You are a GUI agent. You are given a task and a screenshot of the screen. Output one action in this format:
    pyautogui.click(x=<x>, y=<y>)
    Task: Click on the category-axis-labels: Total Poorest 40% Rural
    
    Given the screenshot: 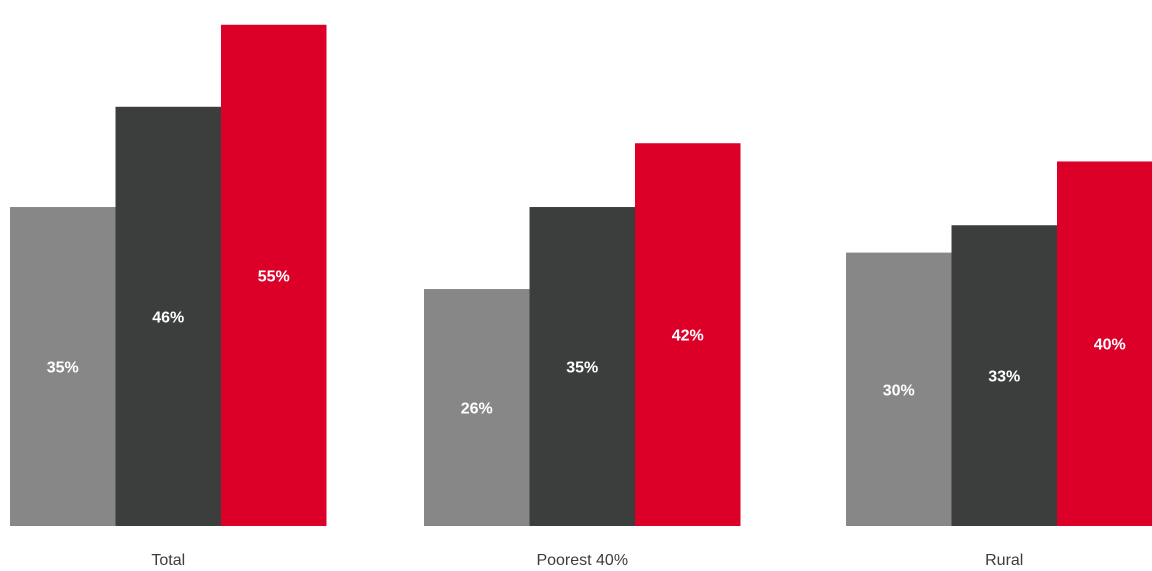 What is the action you would take?
    pyautogui.click(x=587, y=560)
    